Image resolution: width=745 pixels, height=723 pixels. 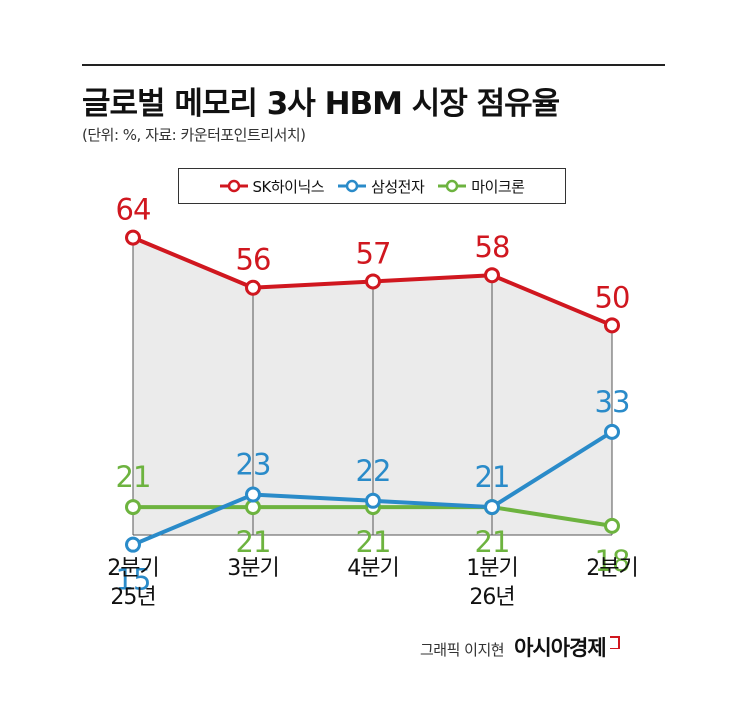 What do you see at coordinates (498, 186) in the screenshot?
I see `legend-label-micron: 마이크론` at bounding box center [498, 186].